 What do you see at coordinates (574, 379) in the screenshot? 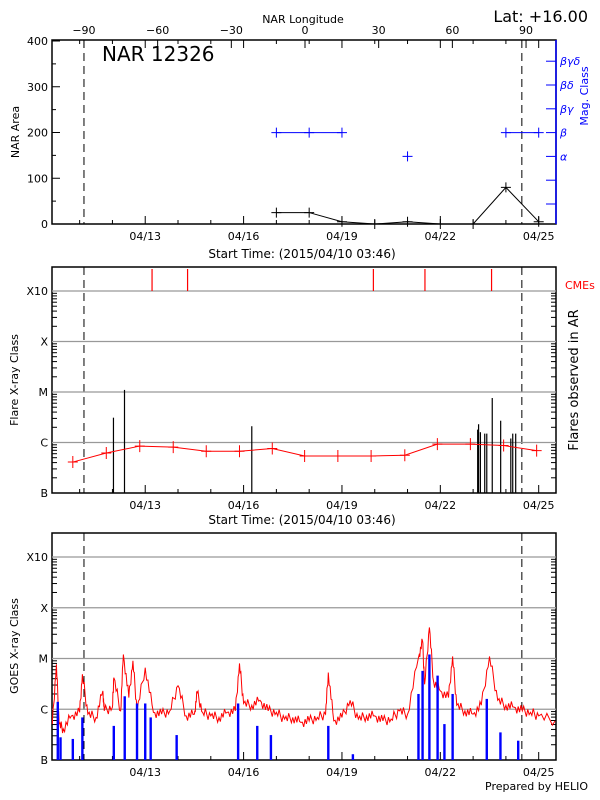
I see `flares-observed-label: Flares observed in AR` at bounding box center [574, 379].